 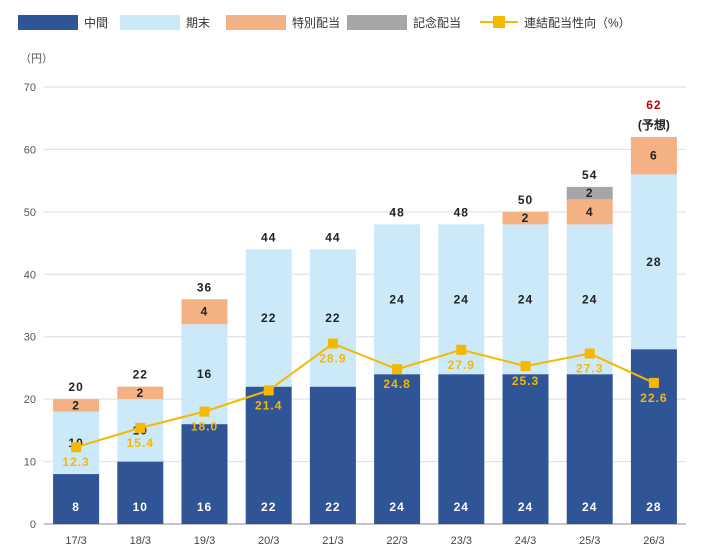 I want to click on bar-total-label: 50, so click(x=525, y=200).